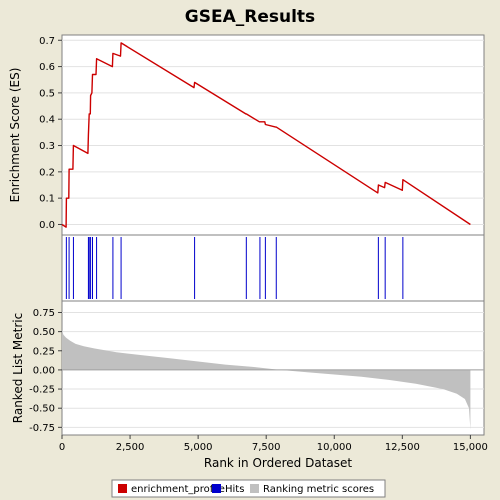 This screenshot has width=500, height=500. Describe the element at coordinates (50, 133) in the screenshot. I see `es-y-ticks: 0.0 0.1 0.2 0.3 0.4 0.5 0.6 0.7` at that location.